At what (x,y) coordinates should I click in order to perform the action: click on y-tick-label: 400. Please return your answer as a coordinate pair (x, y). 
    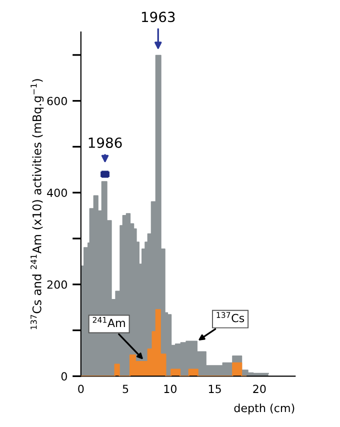
    Looking at the image, I should click on (57, 193).